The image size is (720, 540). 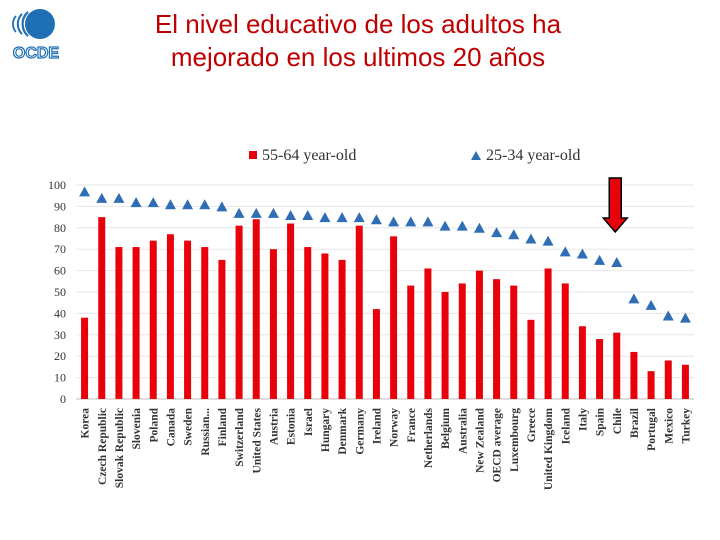 What do you see at coordinates (154, 424) in the screenshot?
I see `x-tick-label: Poland` at bounding box center [154, 424].